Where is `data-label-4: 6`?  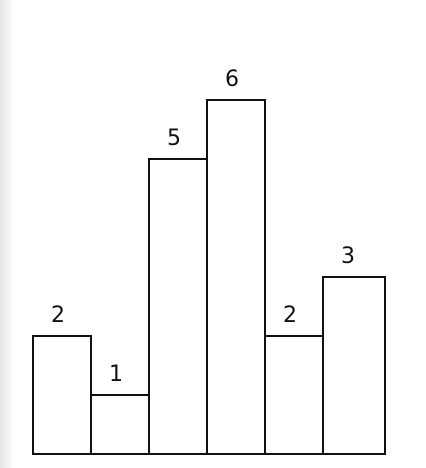 data-label-4: 6 is located at coordinates (232, 79).